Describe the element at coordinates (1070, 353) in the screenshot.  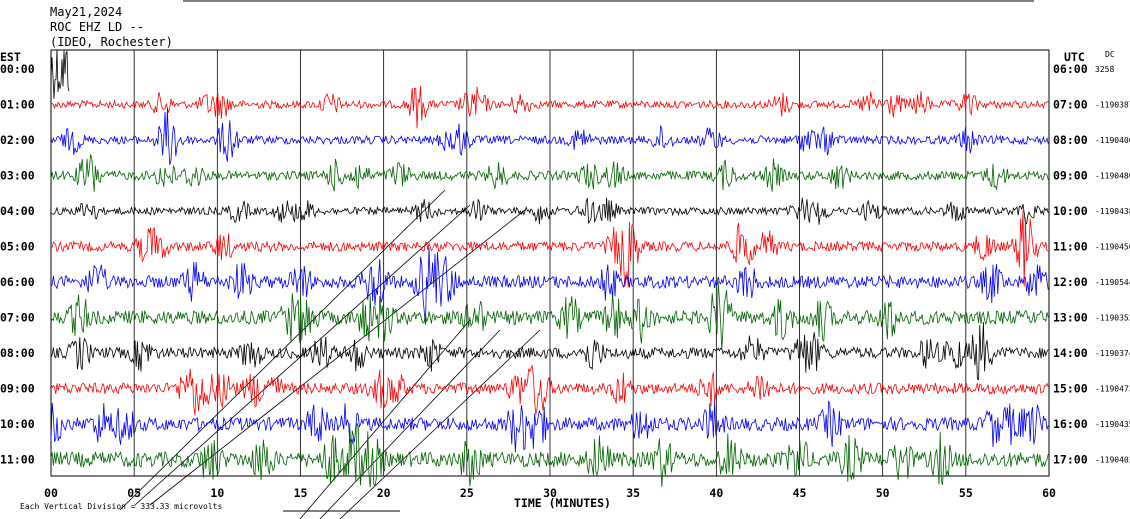
I see `utc-label: 14:00` at that location.